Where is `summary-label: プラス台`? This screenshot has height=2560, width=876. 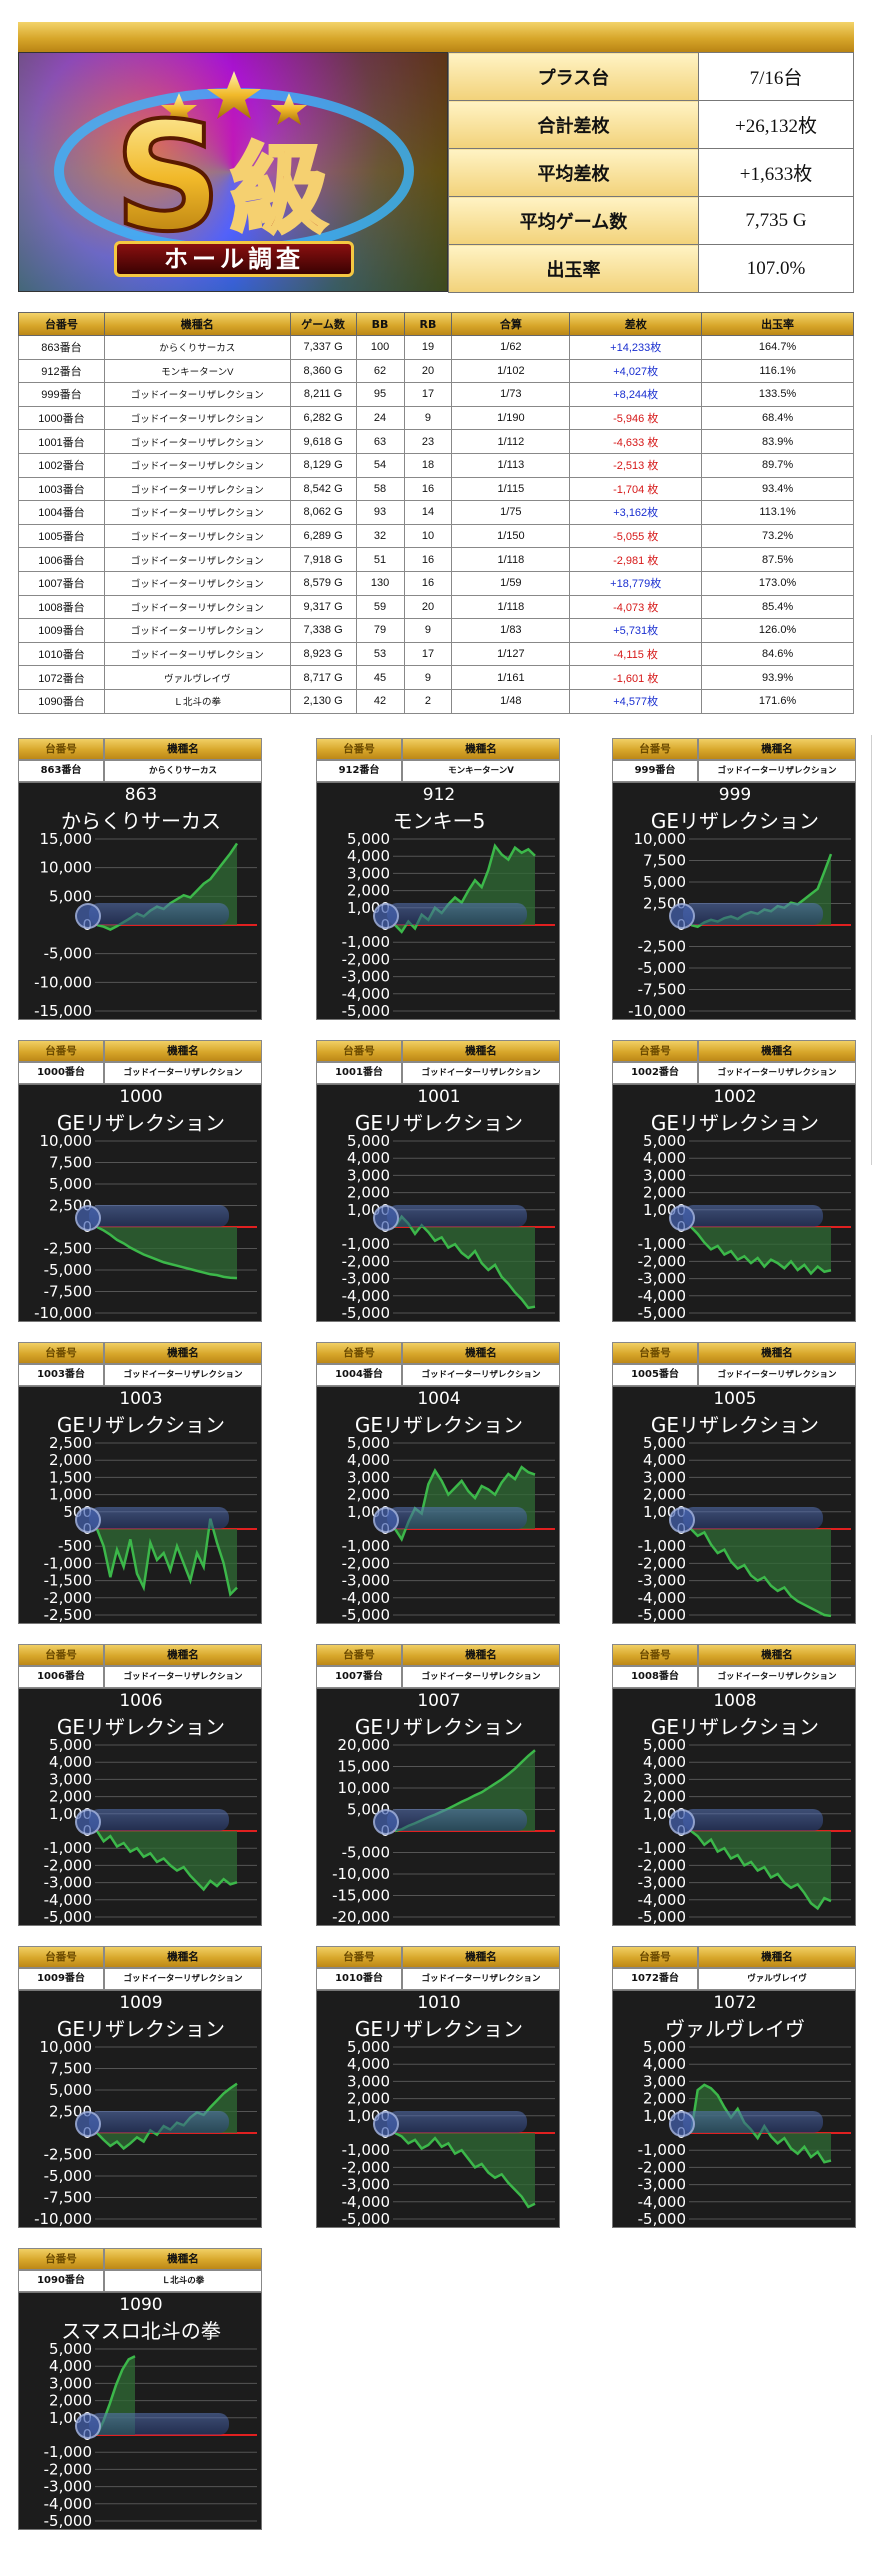
summary-label: プラス台 is located at coordinates (573, 76).